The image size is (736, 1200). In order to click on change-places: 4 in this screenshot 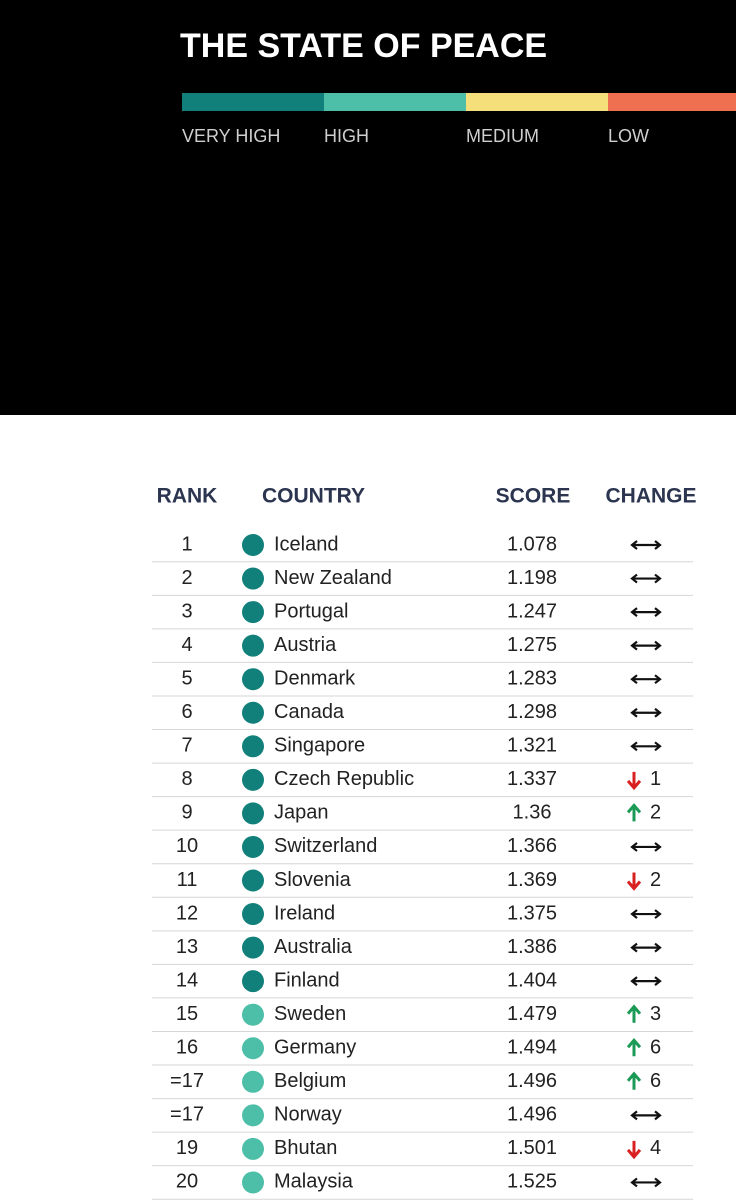, I will do `click(655, 1148)`.